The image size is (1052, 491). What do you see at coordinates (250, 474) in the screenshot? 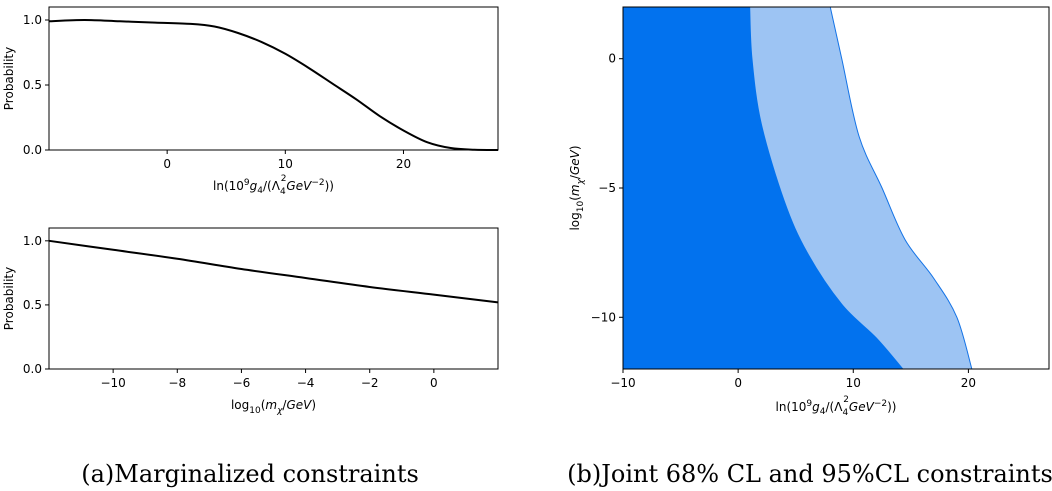
I see `caption-a: (a)Marginalized constraints` at bounding box center [250, 474].